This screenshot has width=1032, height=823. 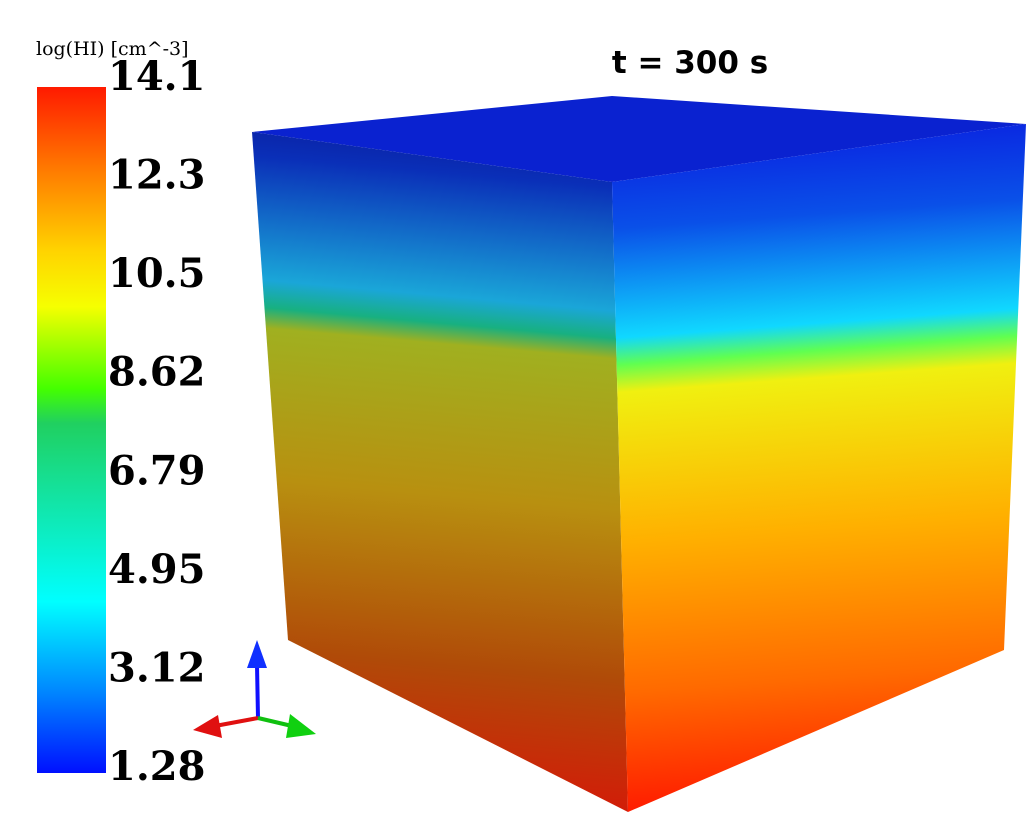 I want to click on time-title: t = 300 s, so click(x=690, y=63).